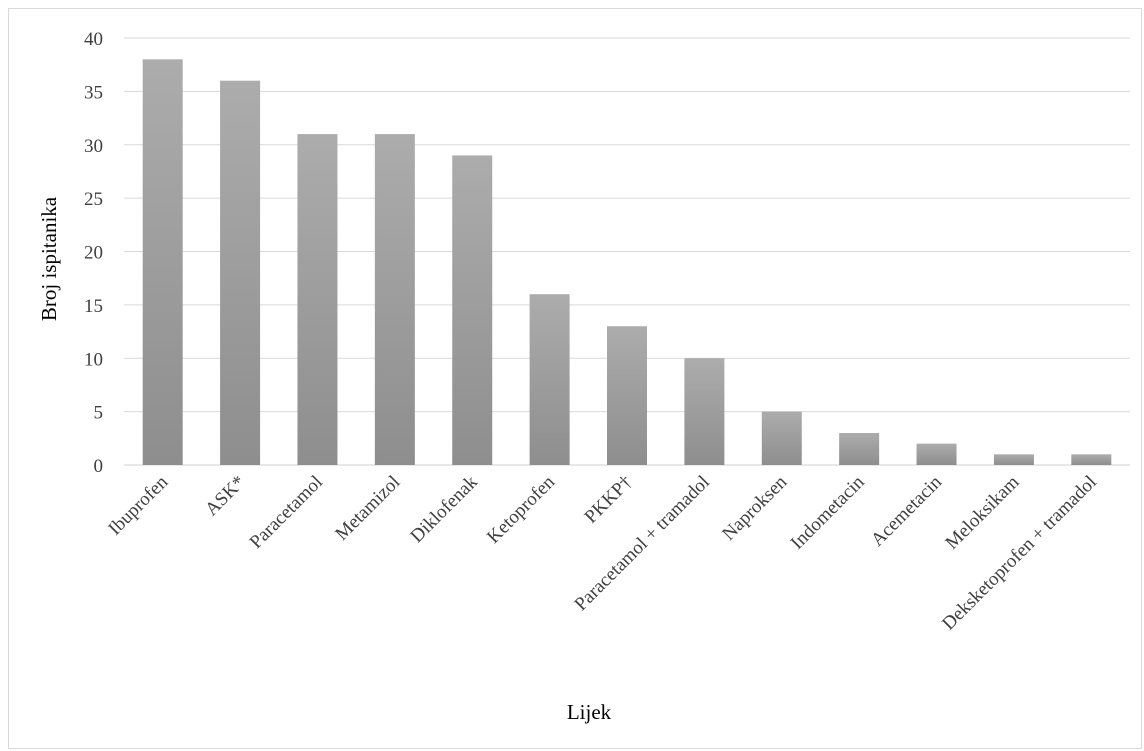  Describe the element at coordinates (93, 92) in the screenshot. I see `y-tick-label: 35` at that location.